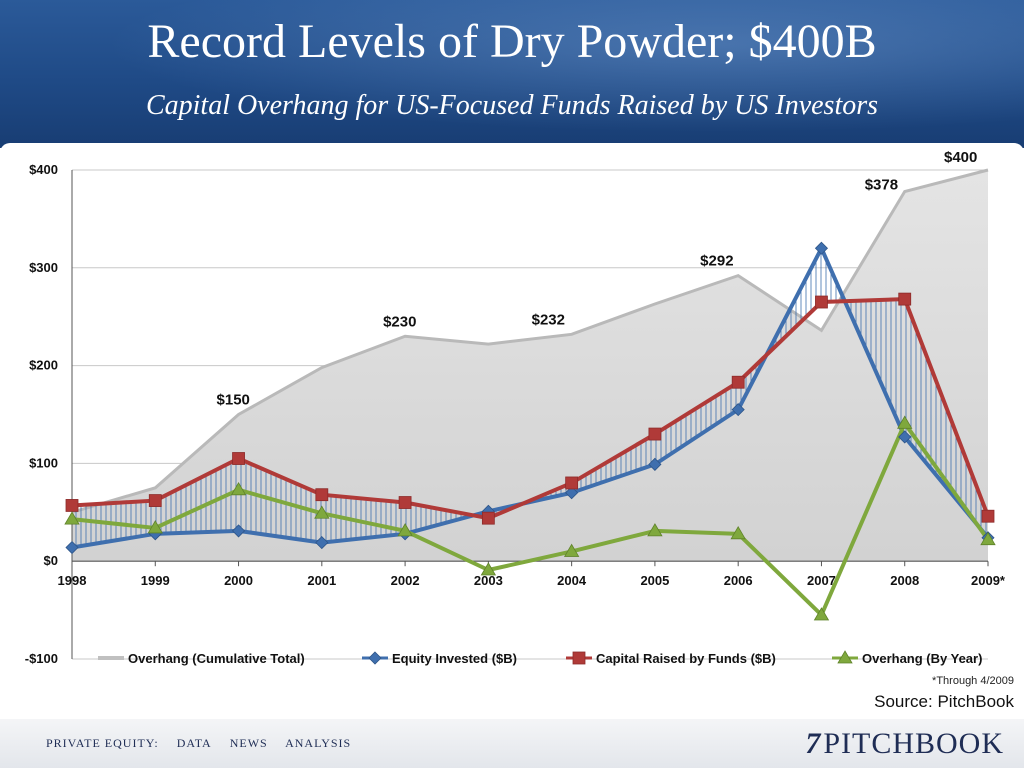  What do you see at coordinates (43, 169) in the screenshot?
I see `y-tick-label: $400` at bounding box center [43, 169].